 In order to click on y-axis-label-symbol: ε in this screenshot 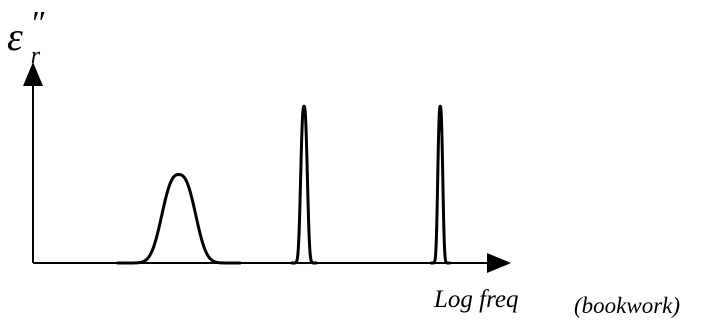, I will do `click(15, 36)`.